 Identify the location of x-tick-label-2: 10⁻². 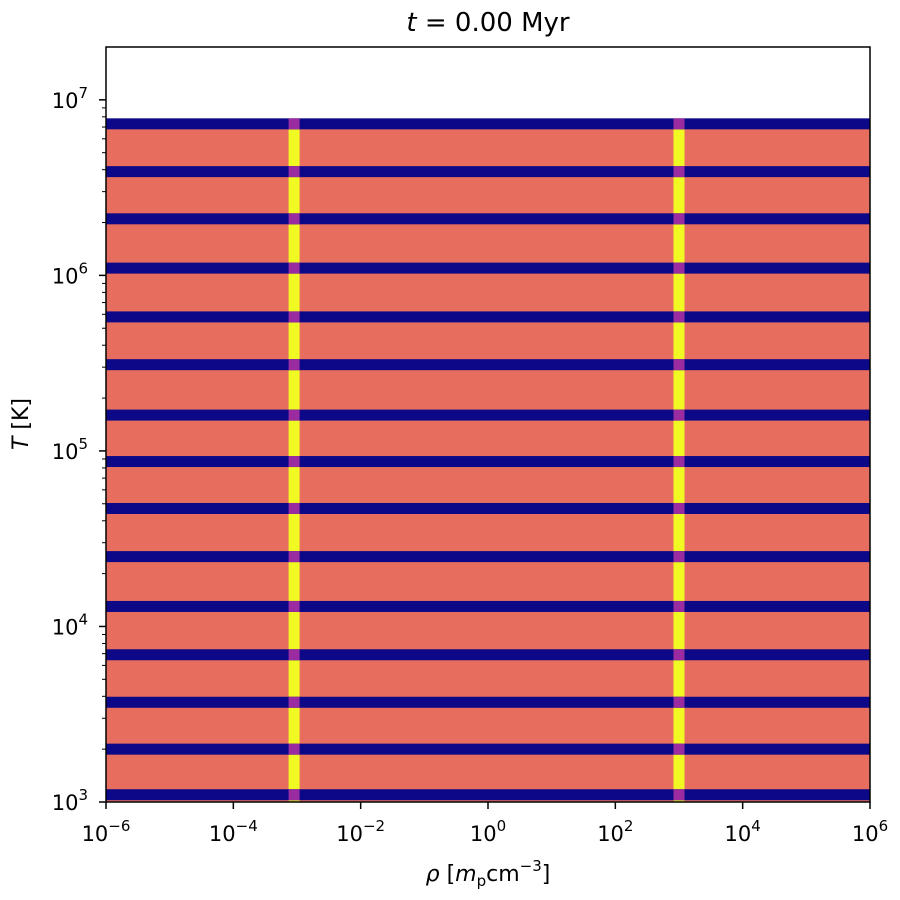
(360, 831).